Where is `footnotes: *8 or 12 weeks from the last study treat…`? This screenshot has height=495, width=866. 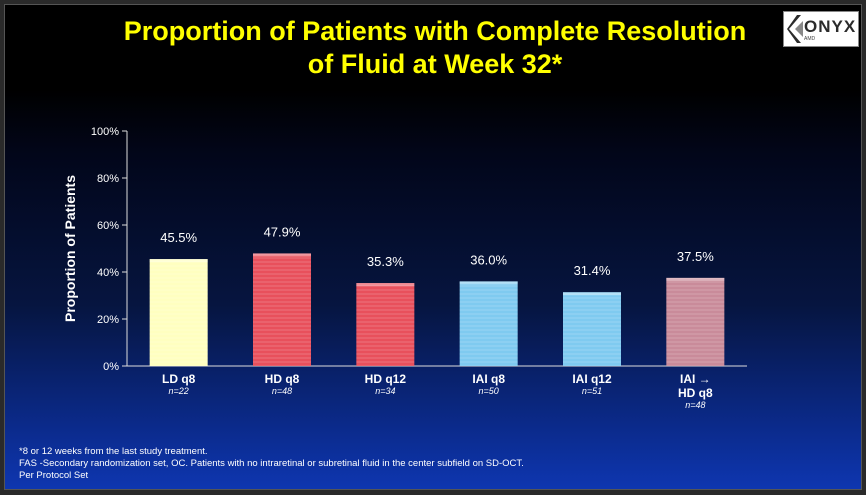 footnotes: *8 or 12 weeks from the last study treat… is located at coordinates (429, 464).